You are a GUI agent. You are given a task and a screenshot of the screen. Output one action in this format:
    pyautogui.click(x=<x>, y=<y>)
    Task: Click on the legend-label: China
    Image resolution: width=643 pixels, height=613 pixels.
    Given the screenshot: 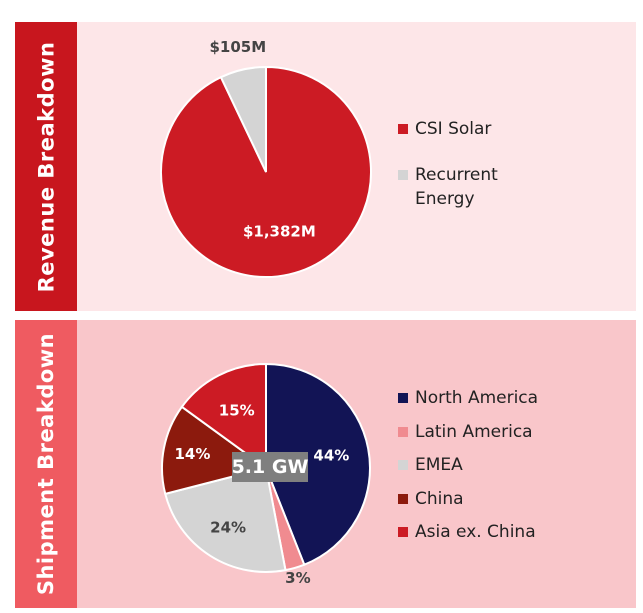 What is the action you would take?
    pyautogui.click(x=439, y=498)
    